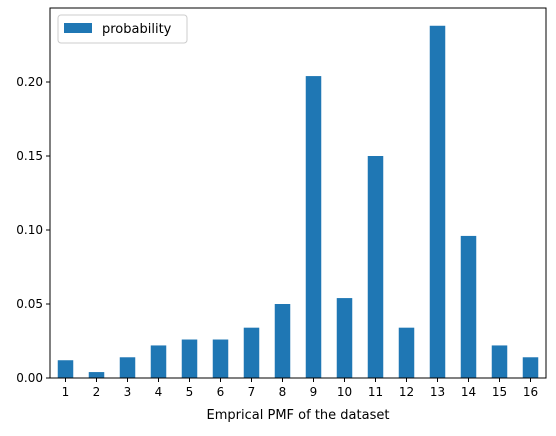  I want to click on y-axis: 0.00 0.05 0.10 0.15 0.20, so click(33, 230).